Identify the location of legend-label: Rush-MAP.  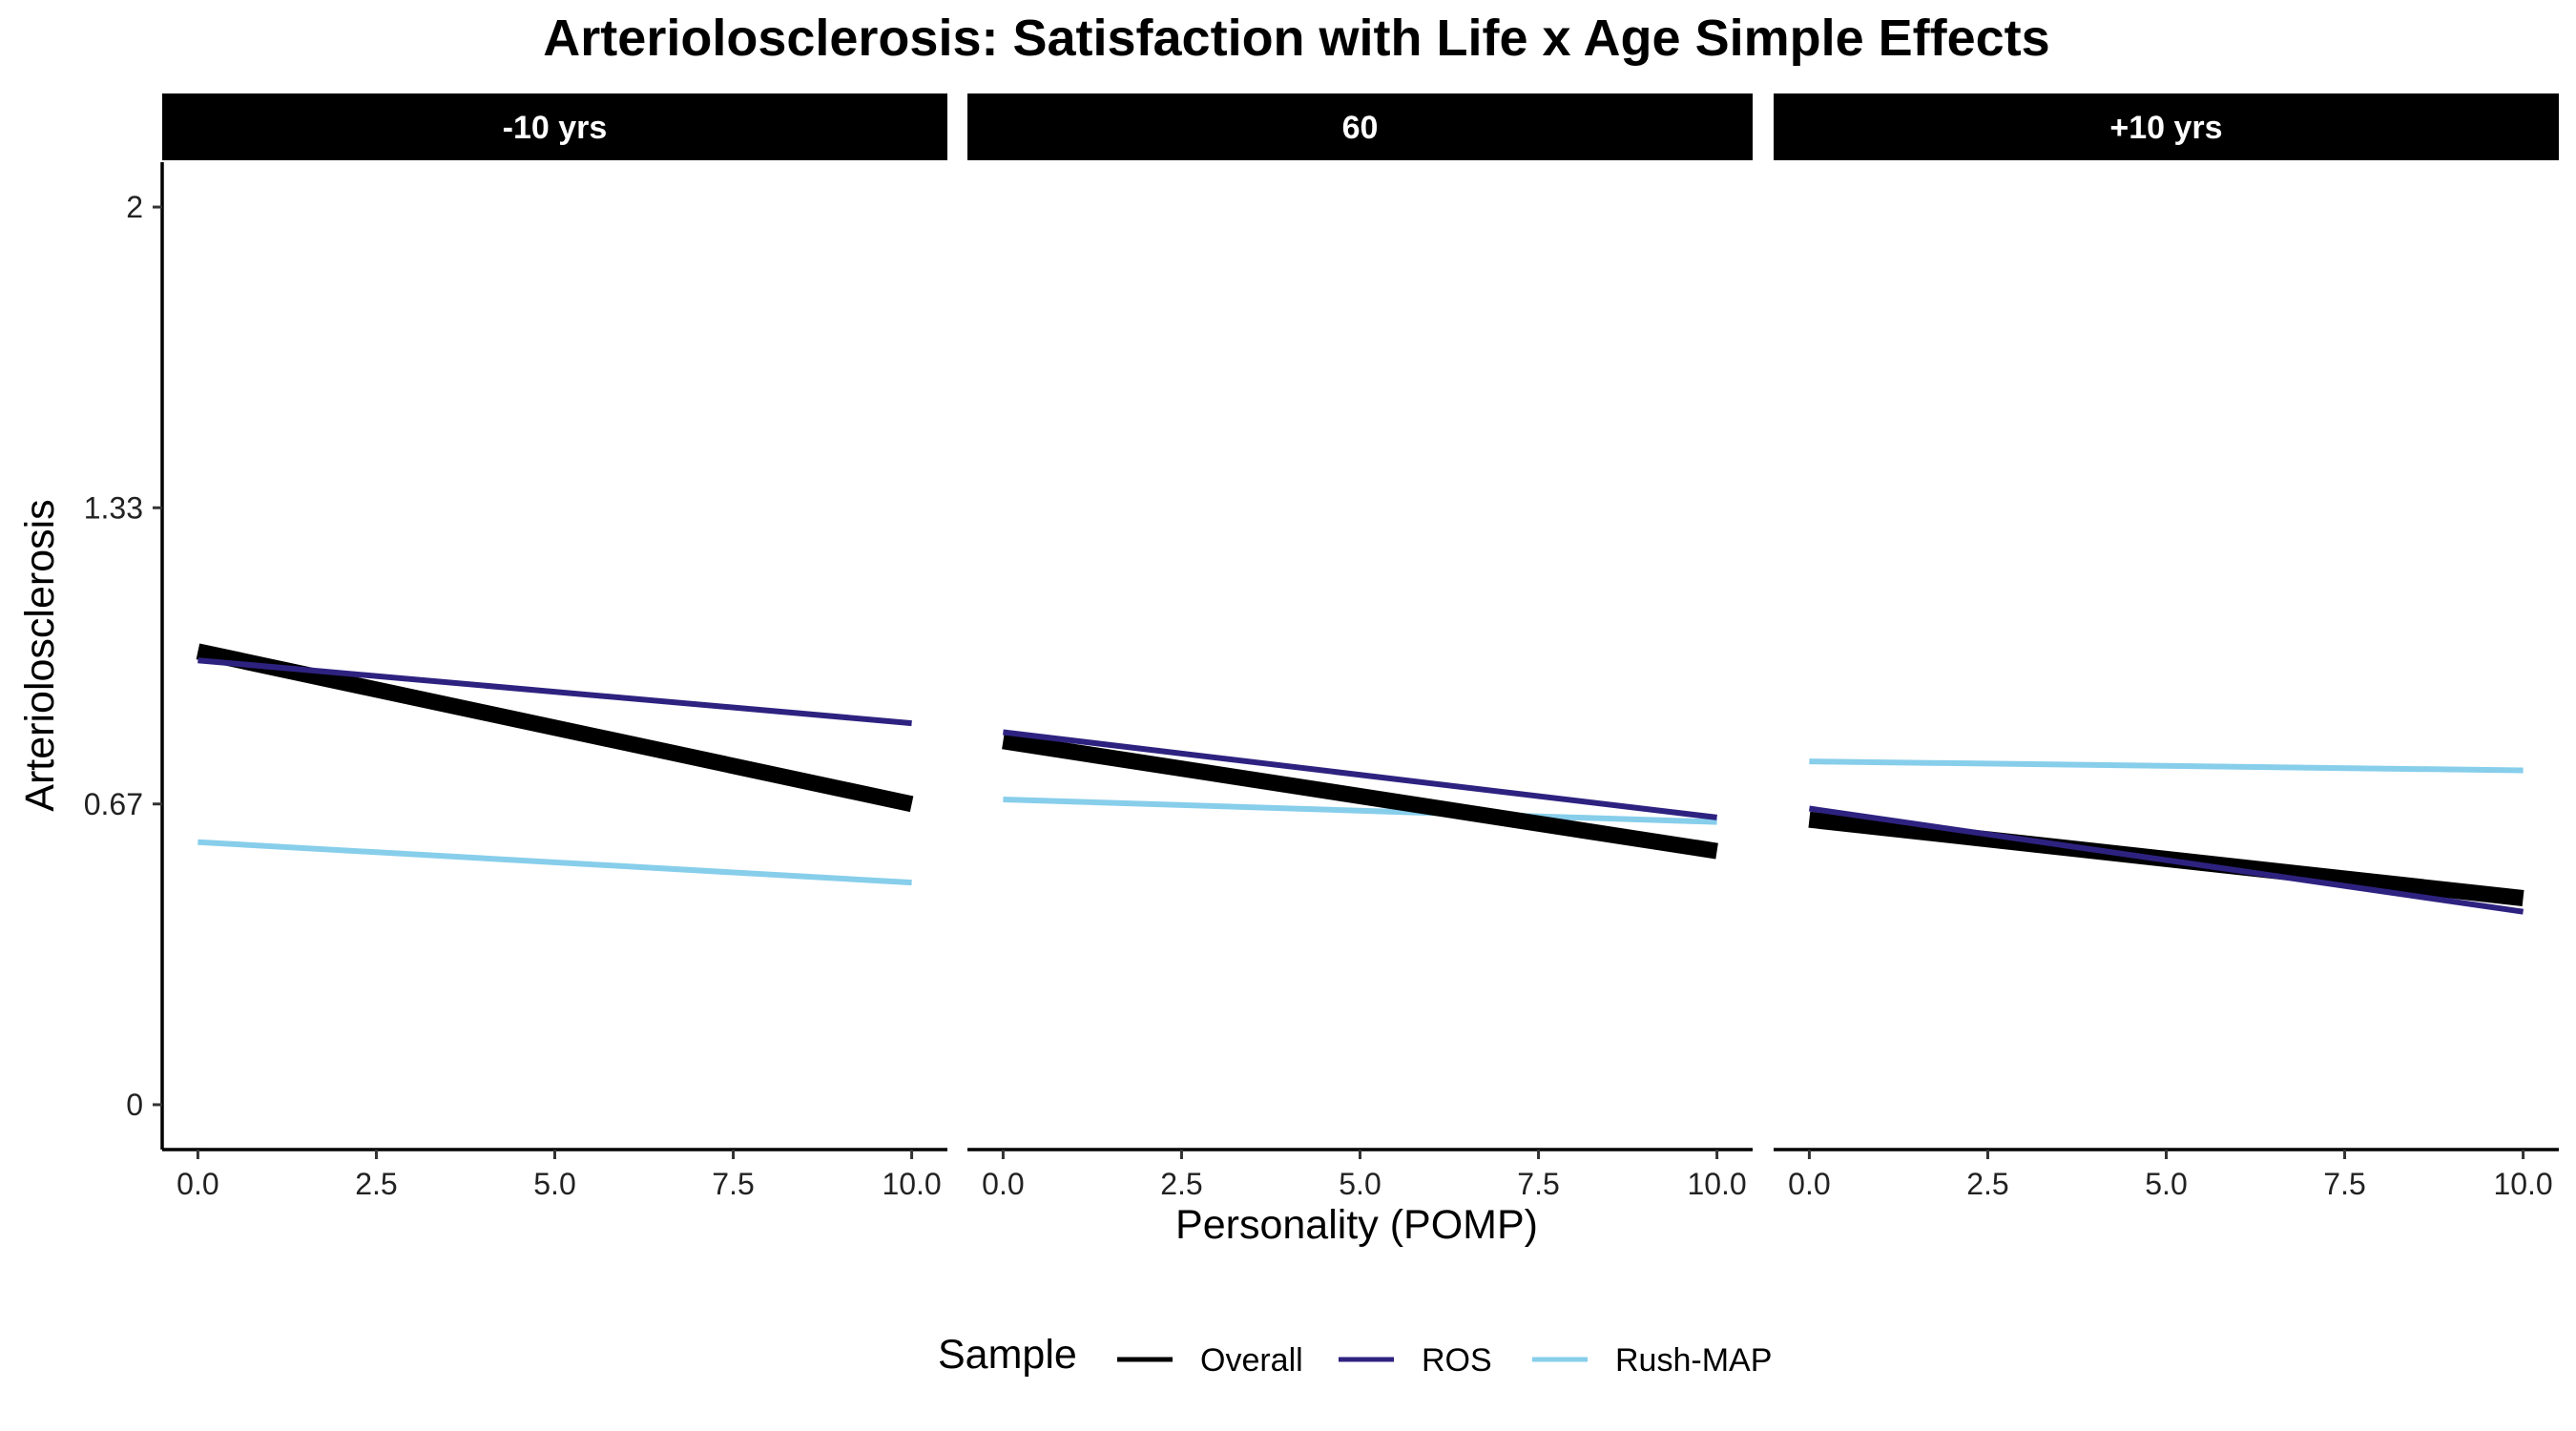
(1693, 1360).